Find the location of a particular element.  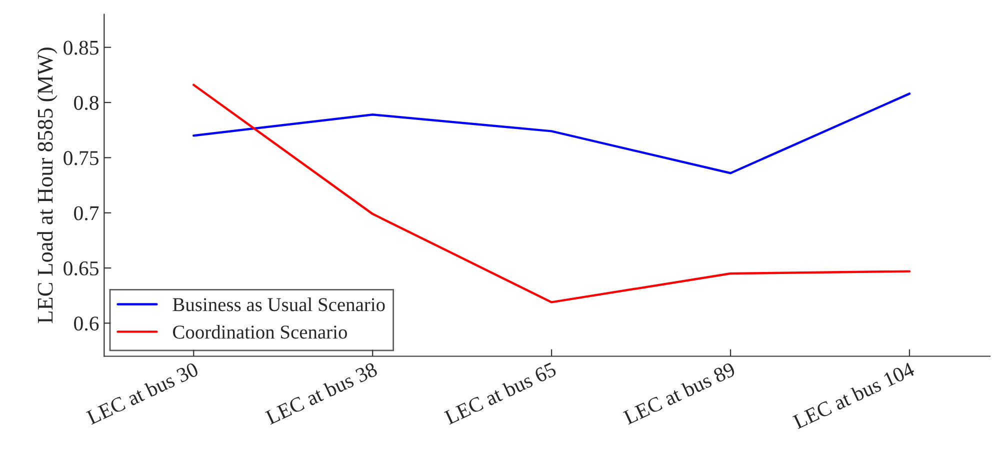

x-tick-label: LEC at bus 30 is located at coordinates (143, 393).